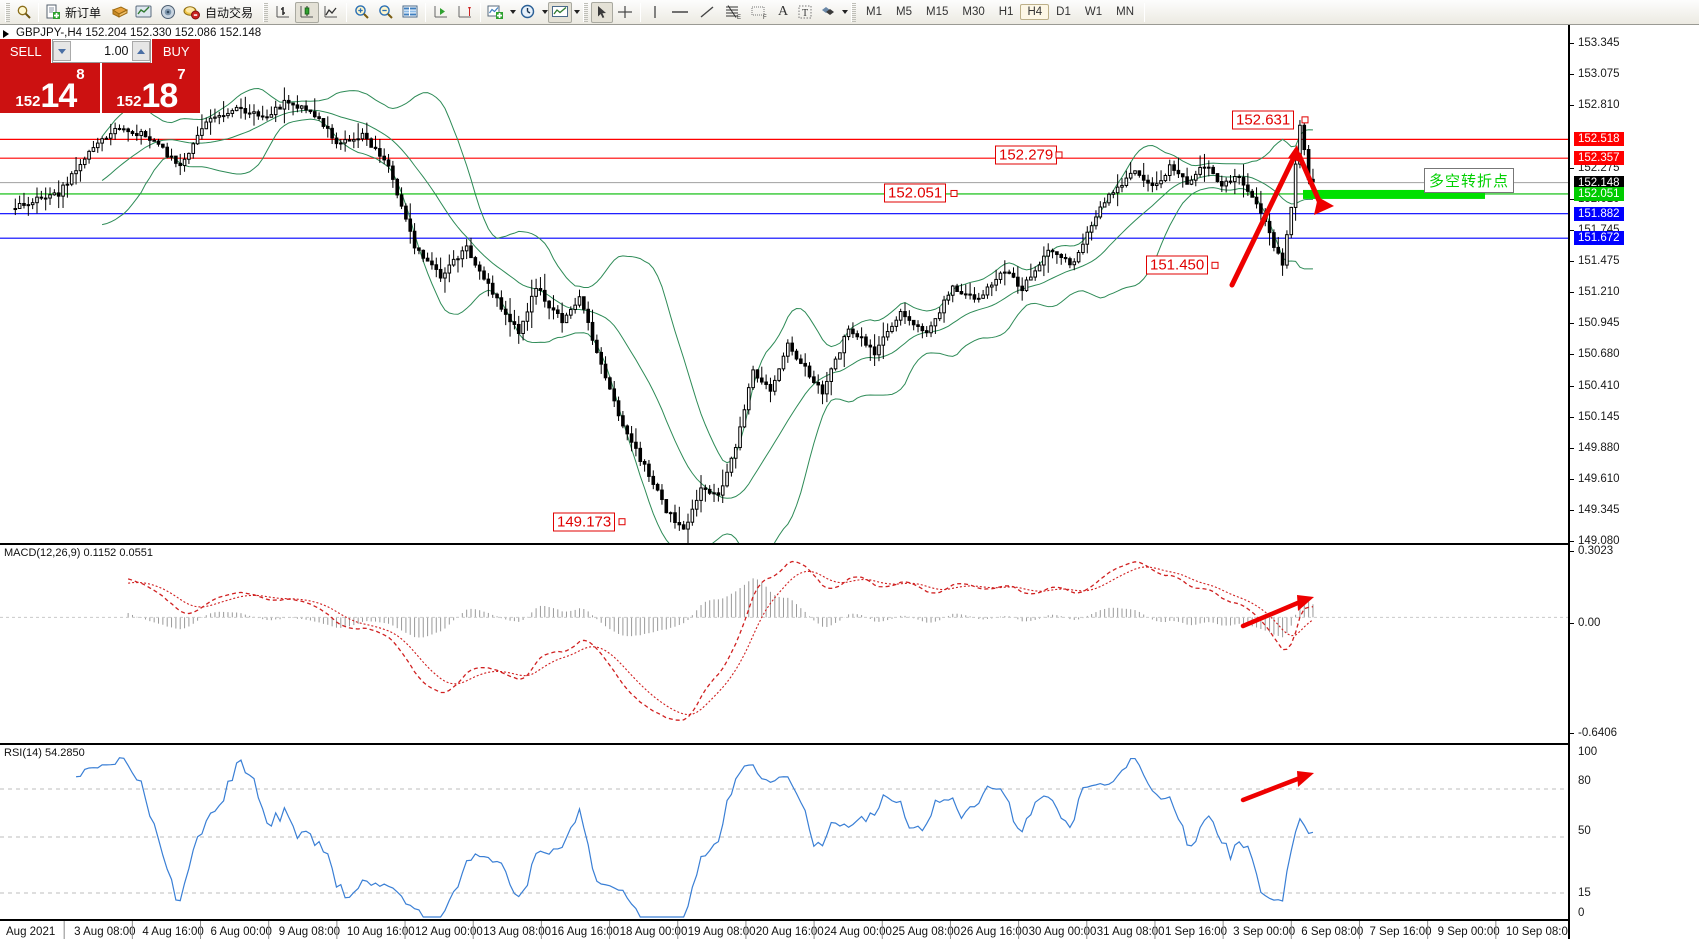 The image size is (1699, 939). I want to click on bid-price-display: 152 14 8, so click(50, 88).